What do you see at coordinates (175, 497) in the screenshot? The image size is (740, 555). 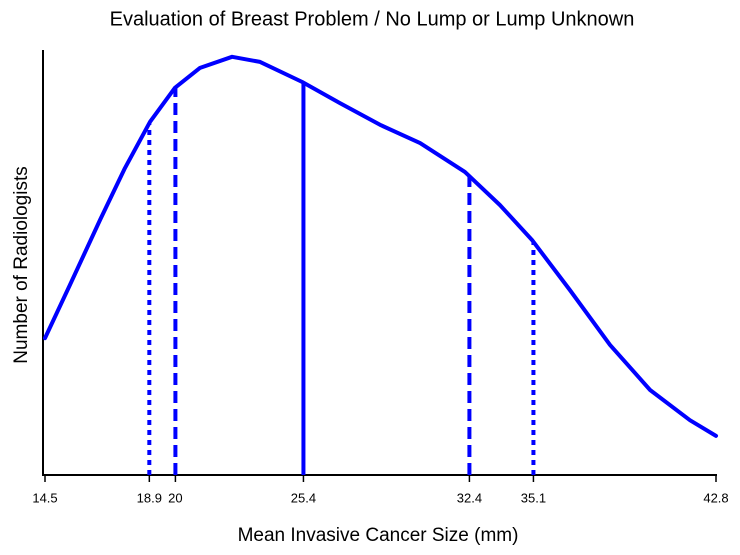 I see `x-tick-label: 20` at bounding box center [175, 497].